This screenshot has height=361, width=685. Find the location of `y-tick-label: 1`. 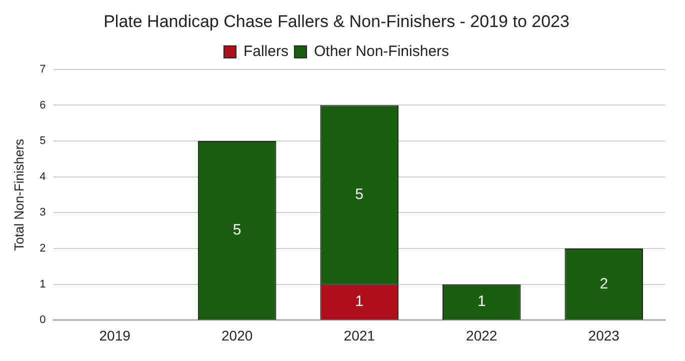

y-tick-label: 1 is located at coordinates (43, 284).